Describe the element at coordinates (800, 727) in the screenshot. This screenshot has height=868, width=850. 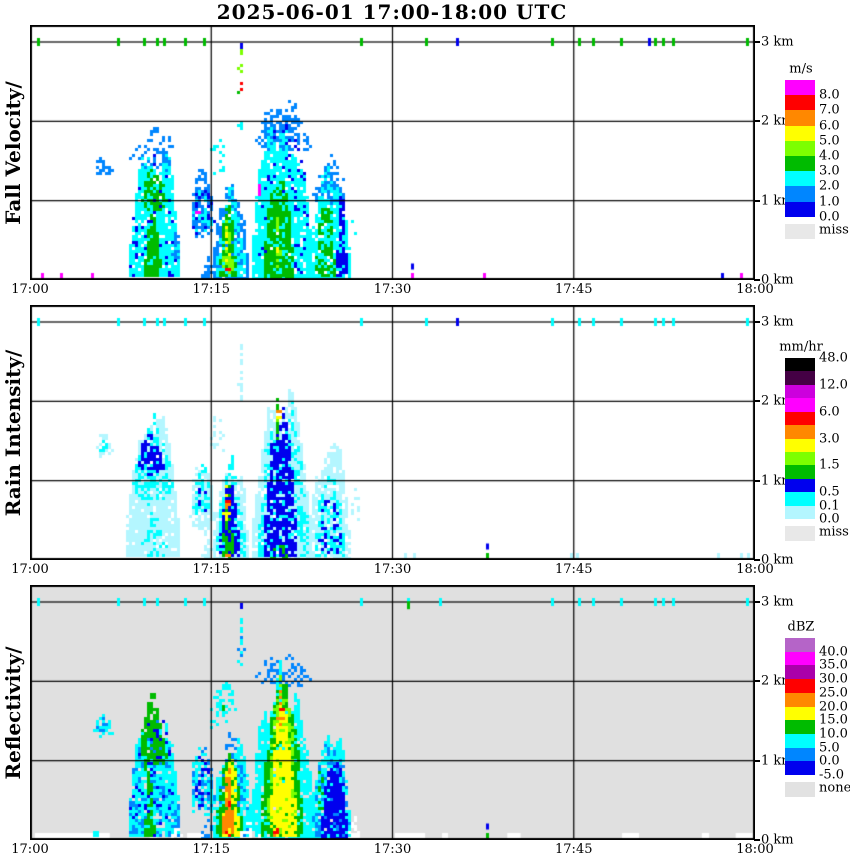
I see `reflectivity-legend-swatch-green` at that location.